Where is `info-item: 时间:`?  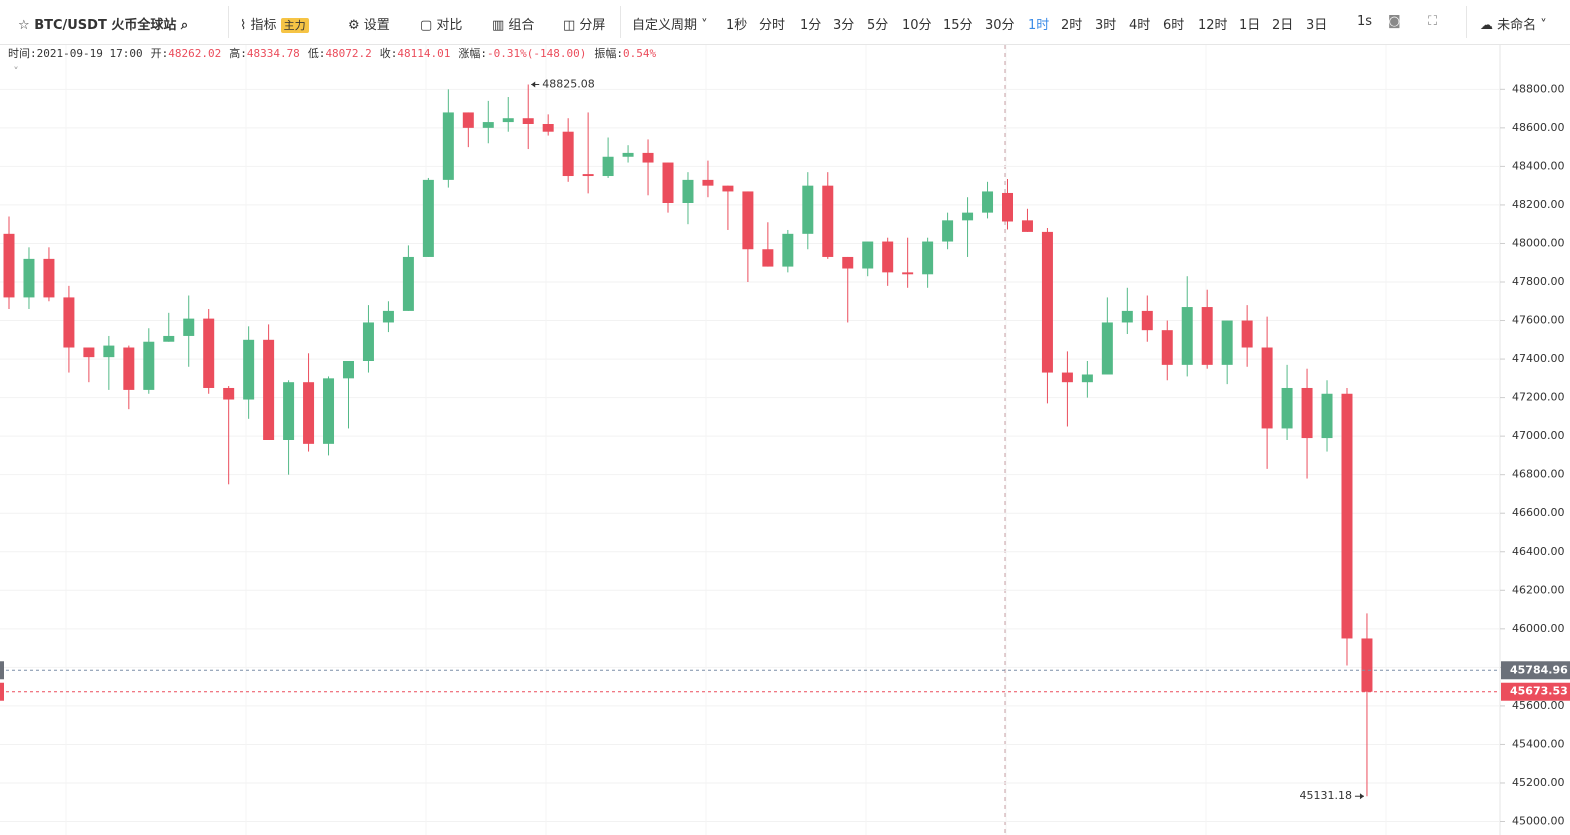 info-item: 时间: is located at coordinates (22, 53).